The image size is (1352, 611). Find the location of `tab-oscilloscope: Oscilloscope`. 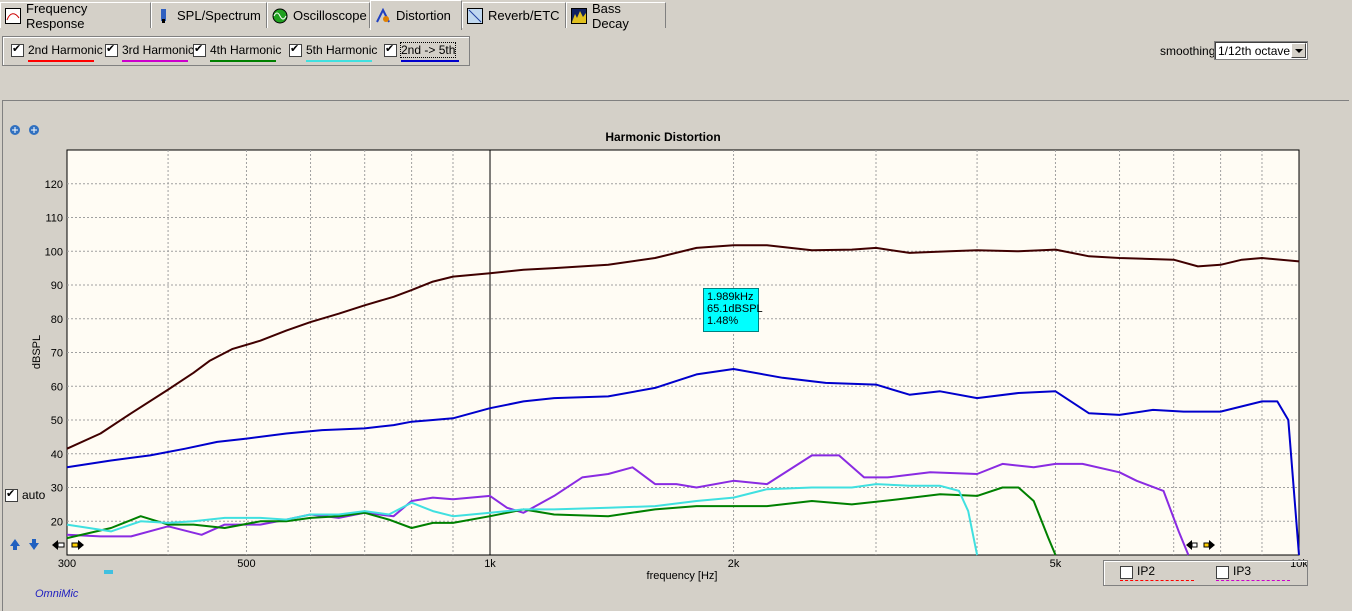

tab-oscilloscope: Oscilloscope is located at coordinates (318, 15).